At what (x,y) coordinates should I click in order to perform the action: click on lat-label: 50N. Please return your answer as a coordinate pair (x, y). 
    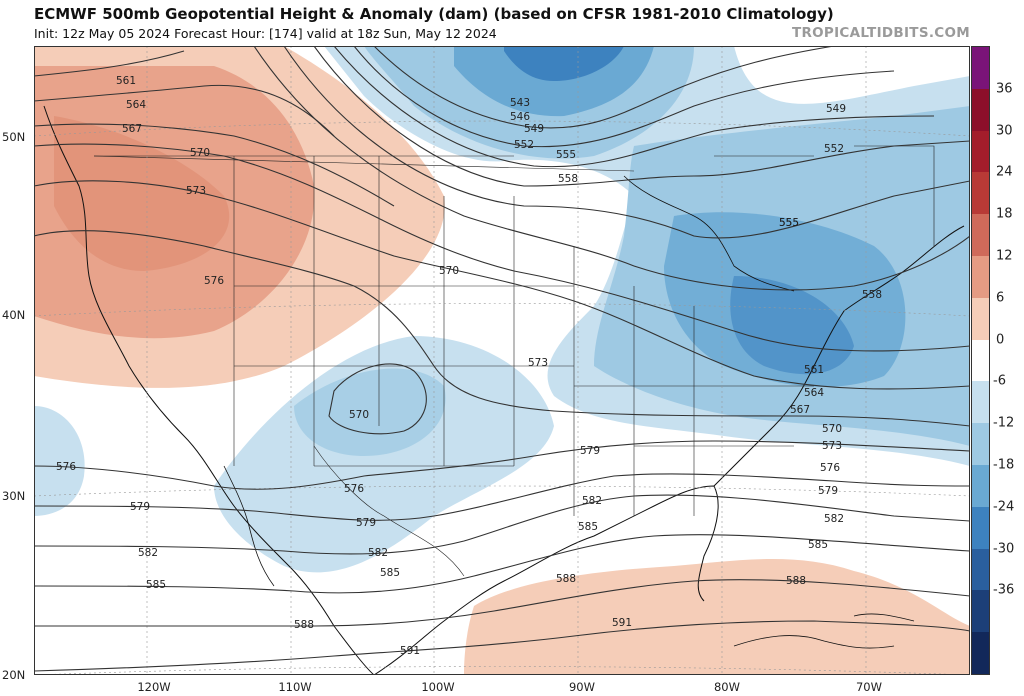
    Looking at the image, I should click on (14, 137).